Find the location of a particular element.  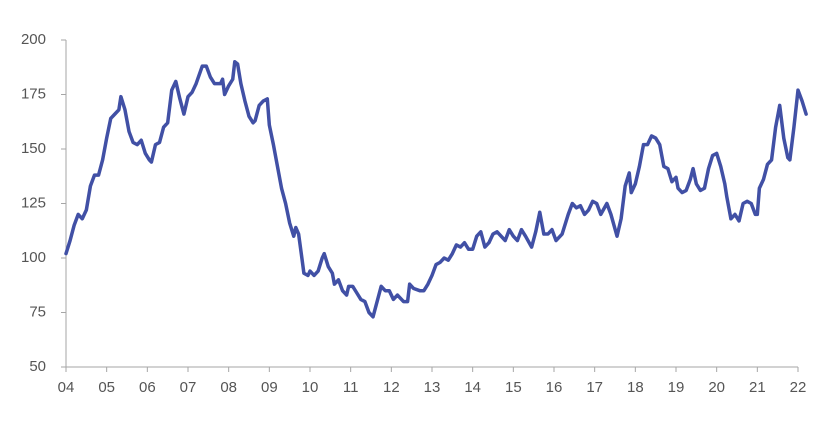

y-tick-label: 50 is located at coordinates (37, 366).